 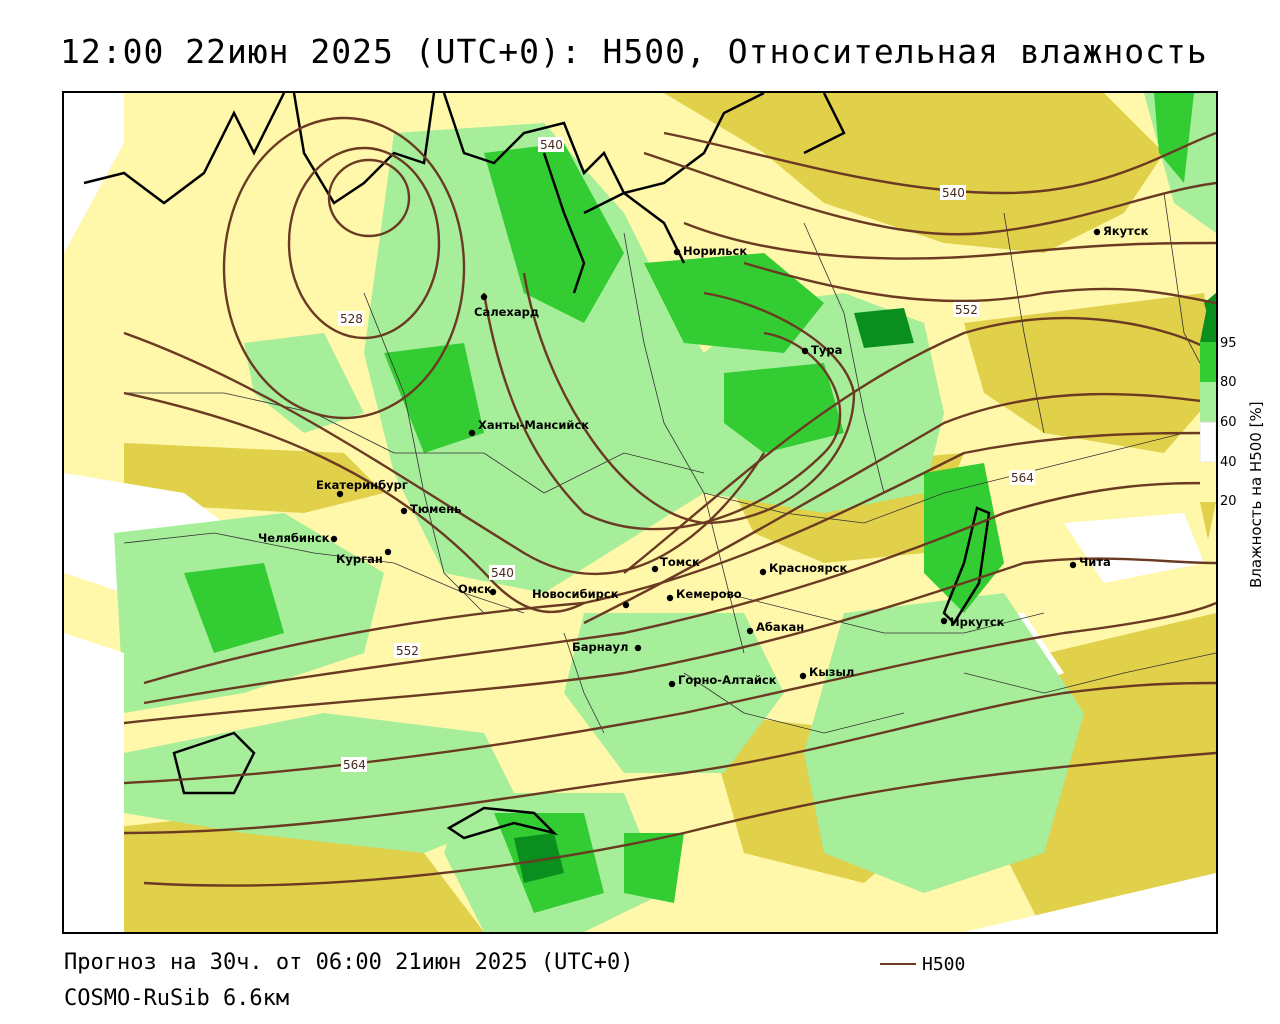 What do you see at coordinates (780, 627) in the screenshot?
I see `city-label: Абакан` at bounding box center [780, 627].